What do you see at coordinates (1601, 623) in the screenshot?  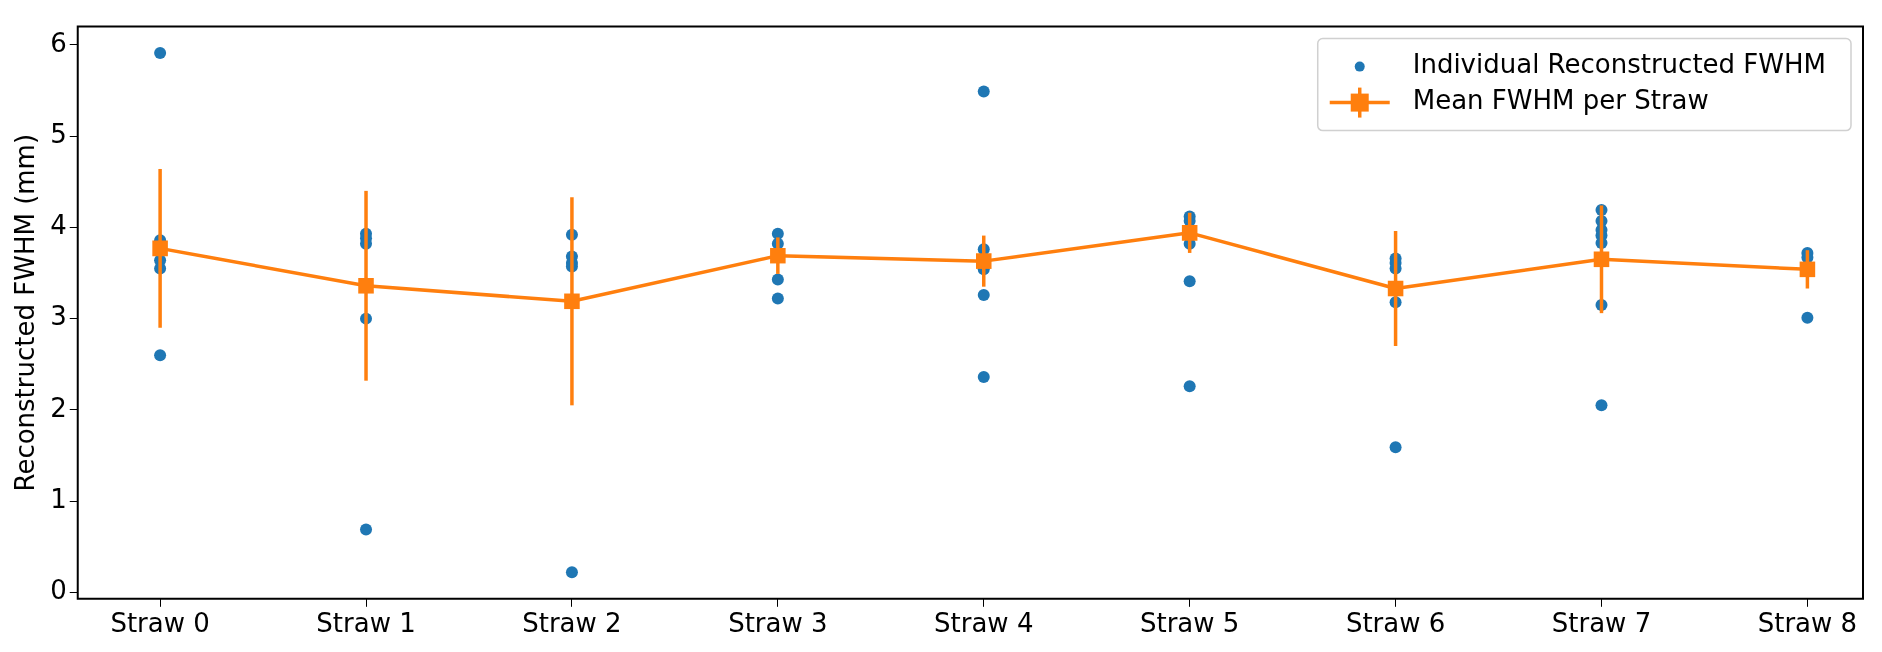 I see `x-tick-label: Straw 7` at bounding box center [1601, 623].